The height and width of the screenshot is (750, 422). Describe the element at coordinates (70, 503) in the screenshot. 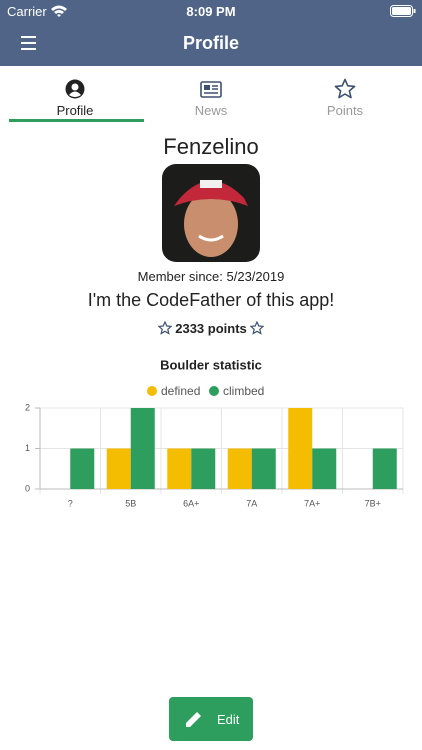

I see `x-tick-label: ?` at that location.